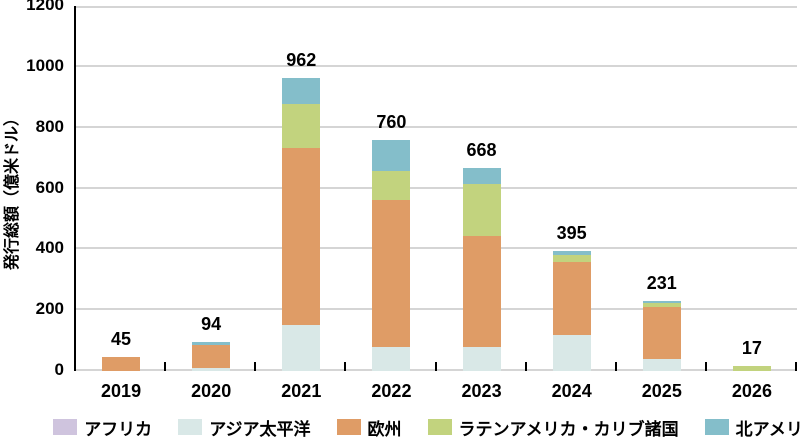 This screenshot has width=800, height=445. I want to click on legend-item-アジア太平洋: アジア太平洋, so click(244, 427).